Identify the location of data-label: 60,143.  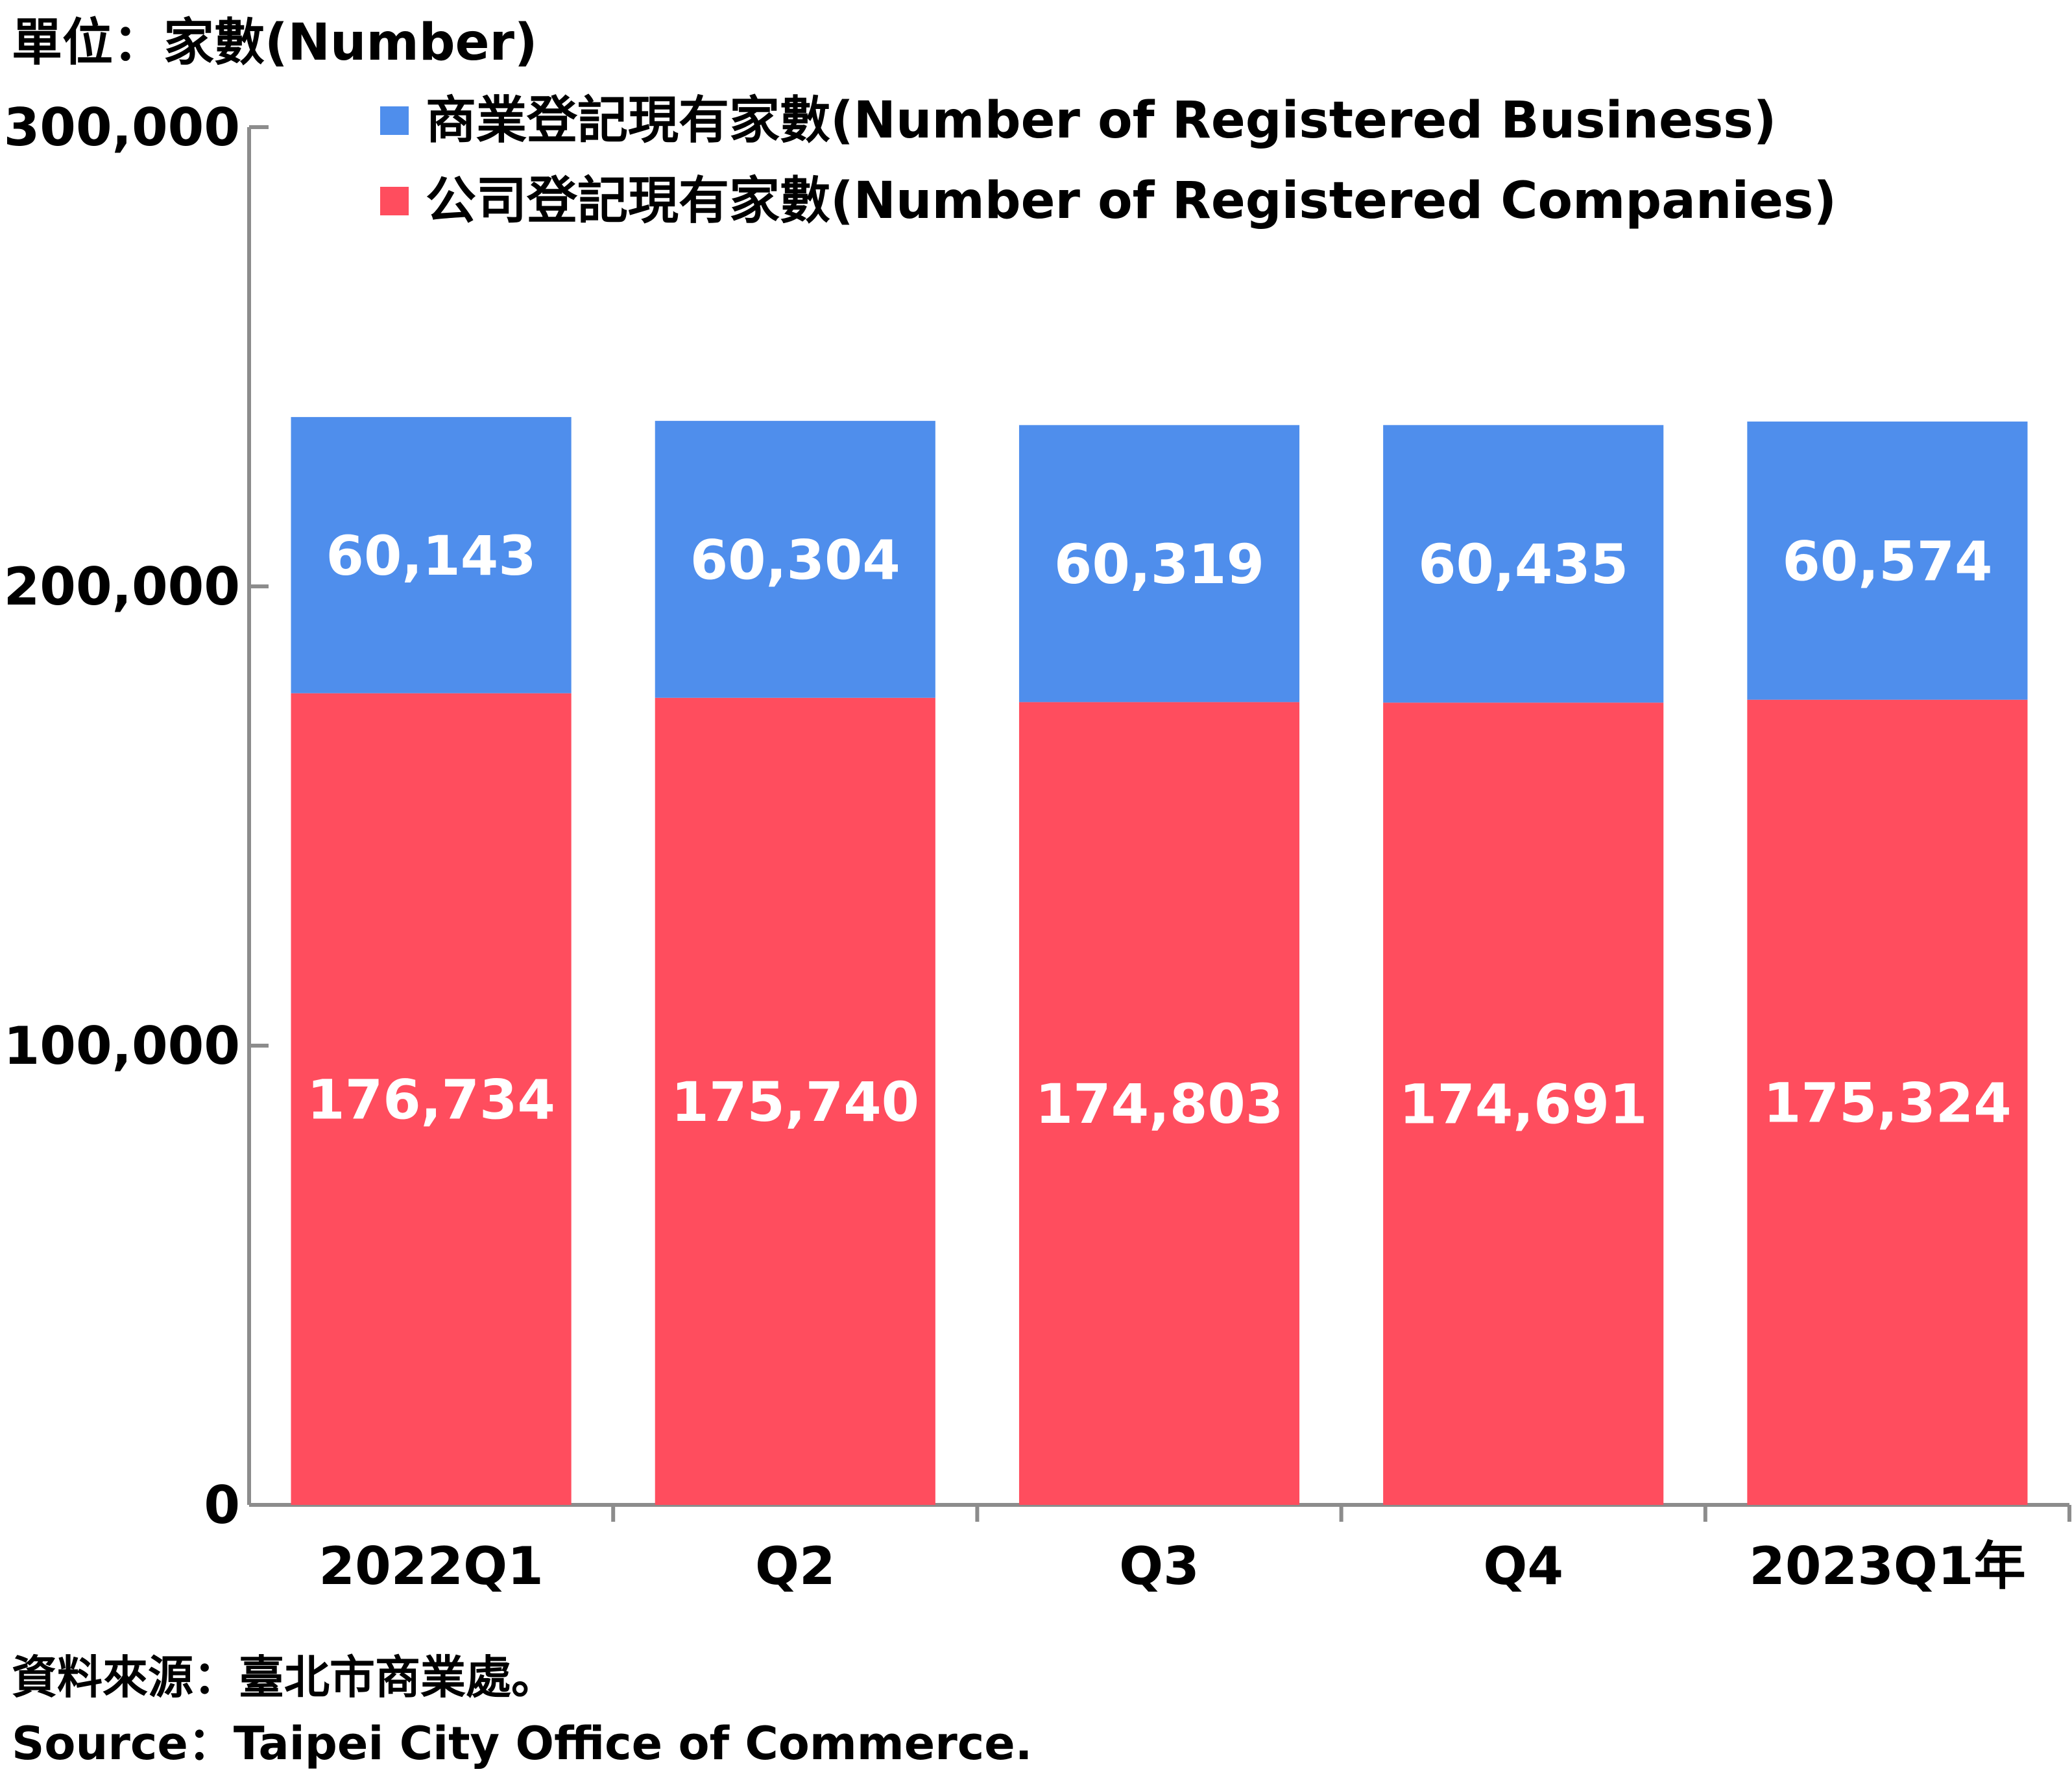
(431, 556).